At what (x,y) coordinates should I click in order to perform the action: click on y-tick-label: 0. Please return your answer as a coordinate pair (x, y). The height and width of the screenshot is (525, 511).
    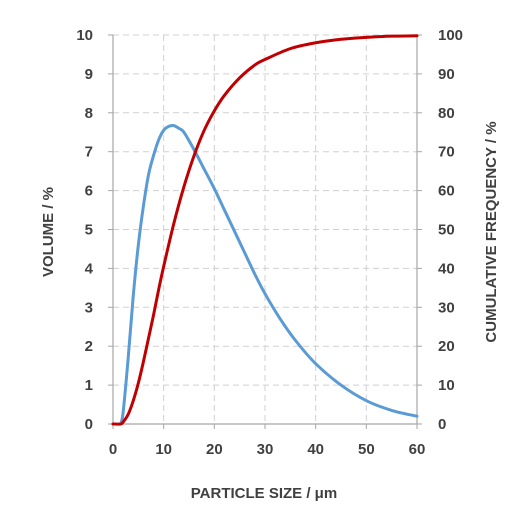
    Looking at the image, I should click on (89, 424).